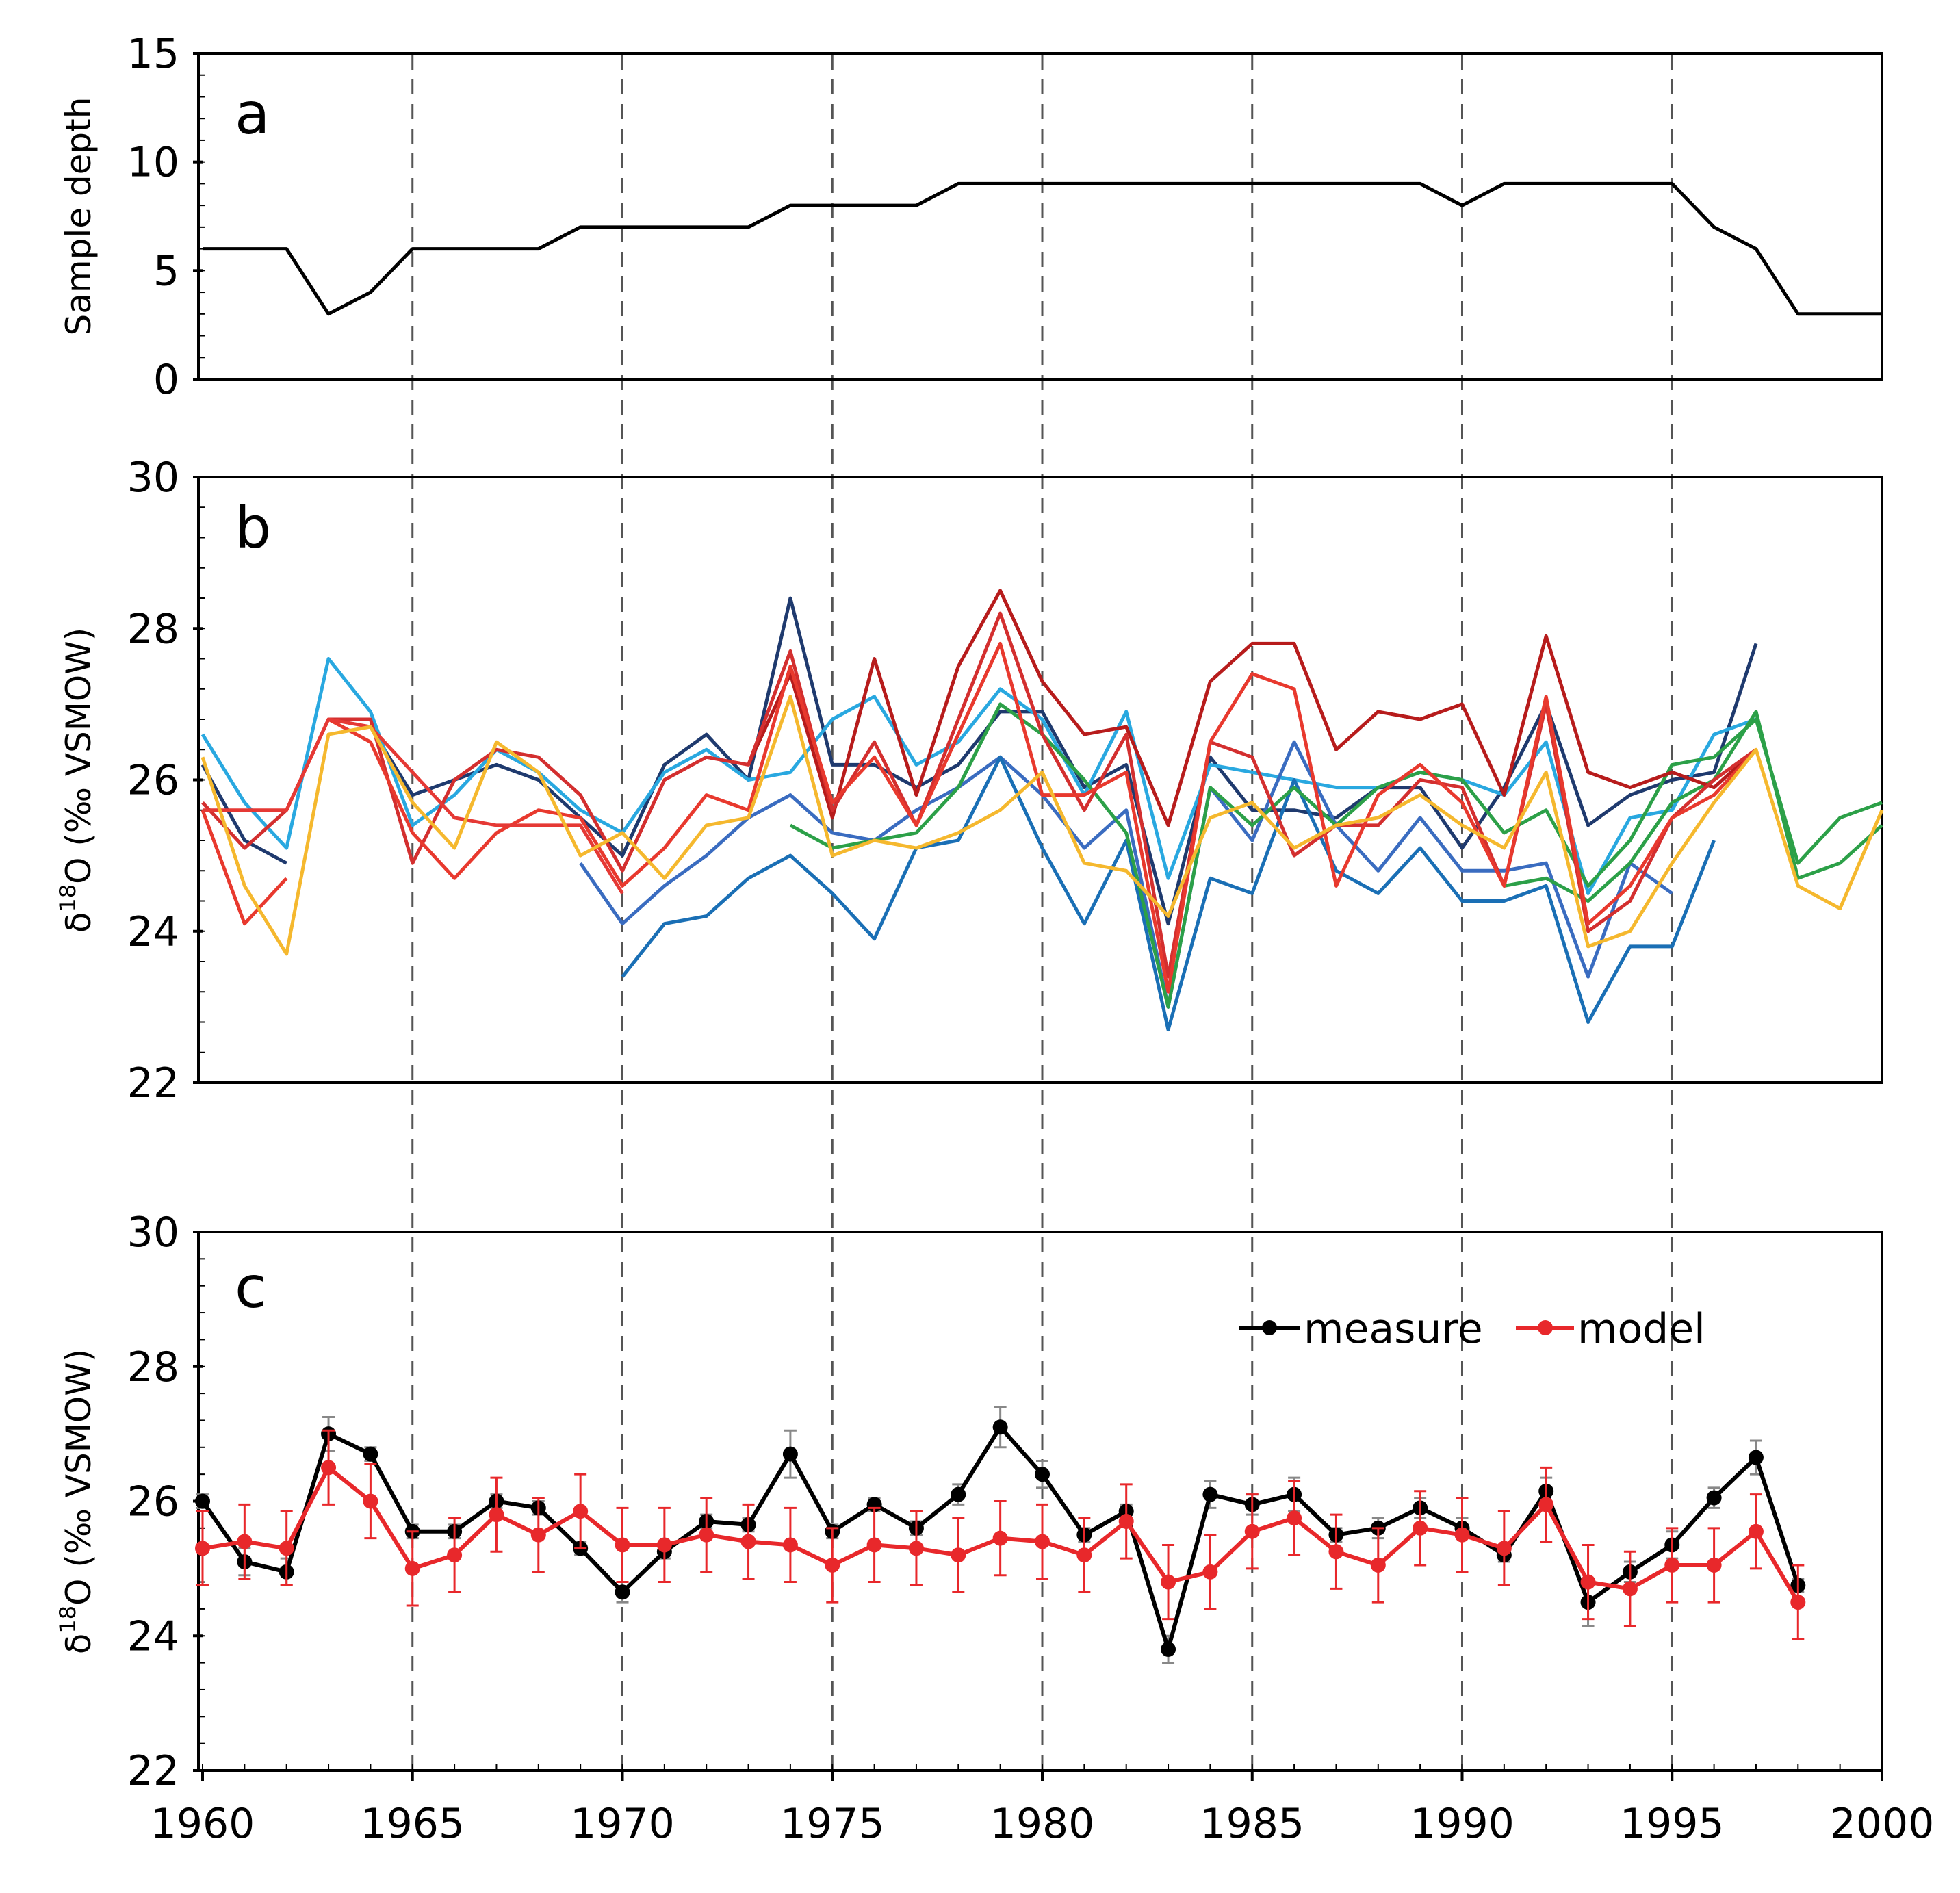  What do you see at coordinates (252, 114) in the screenshot?
I see `panel-a-letter: a` at bounding box center [252, 114].